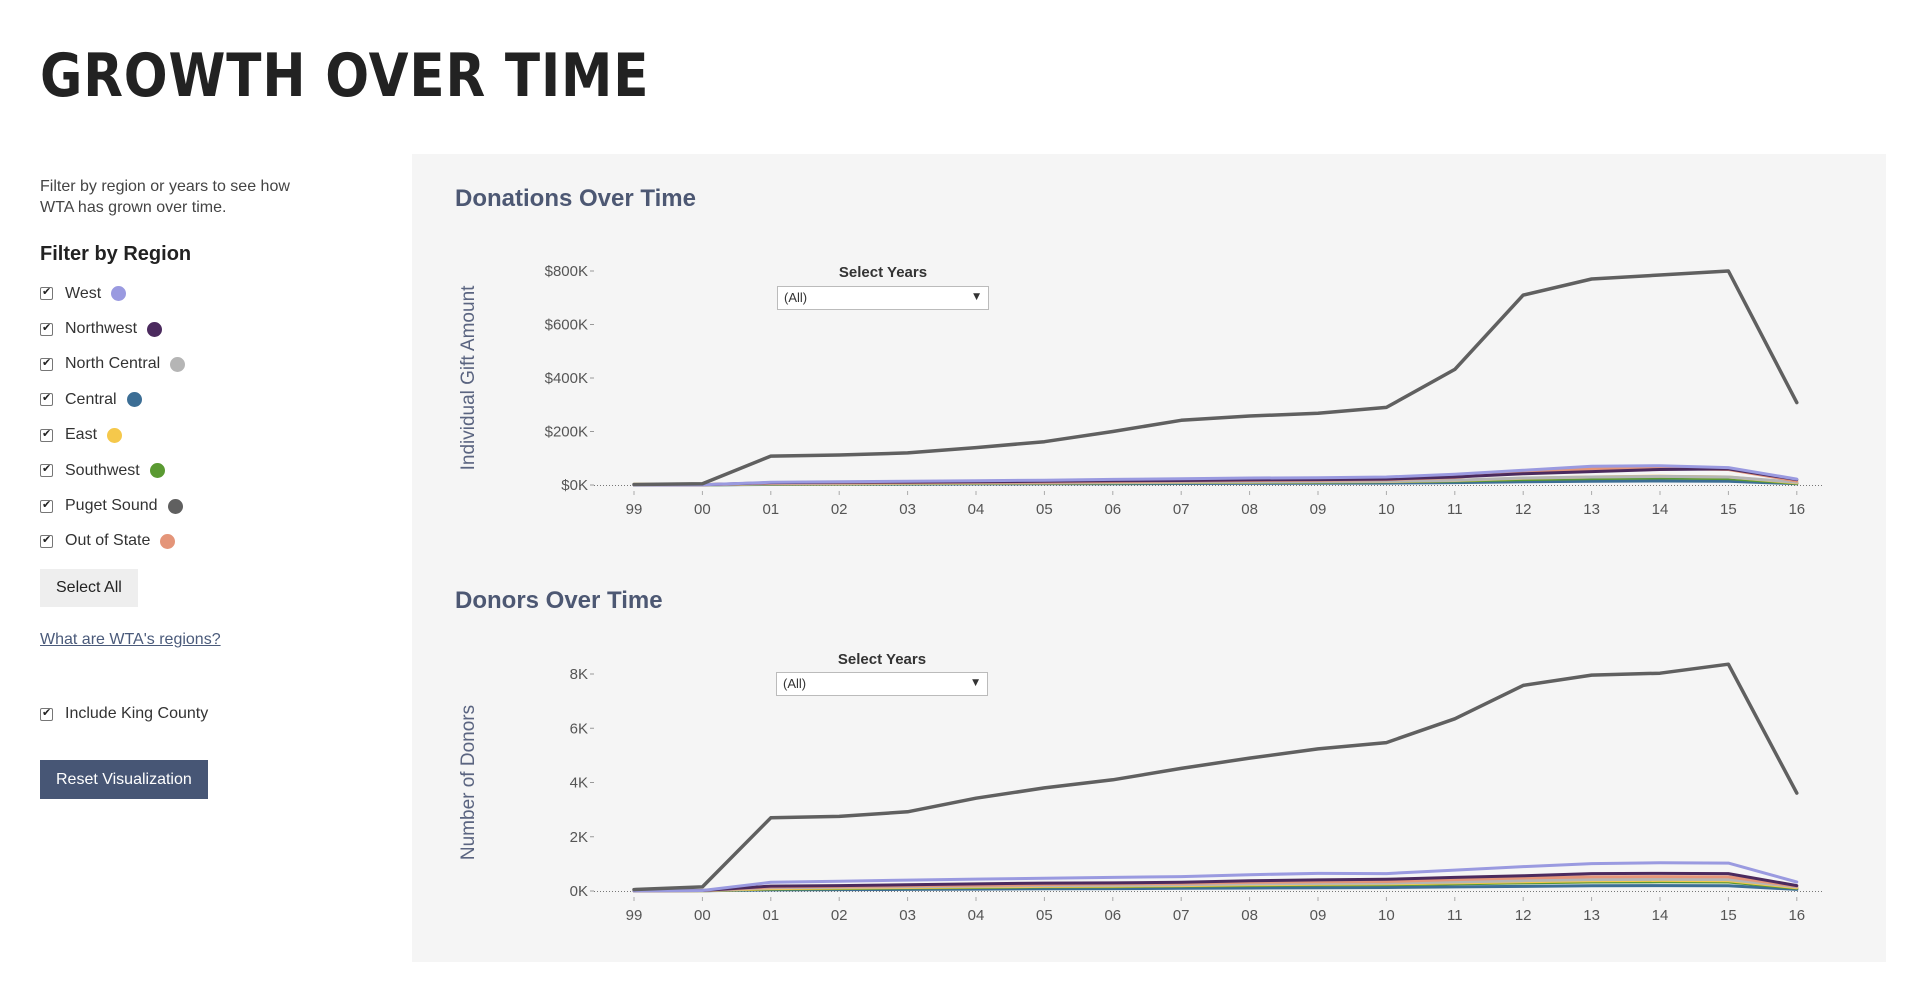 This screenshot has width=1910, height=1004. What do you see at coordinates (795, 683) in the screenshot?
I see `donors-select-years-value: (All)` at bounding box center [795, 683].